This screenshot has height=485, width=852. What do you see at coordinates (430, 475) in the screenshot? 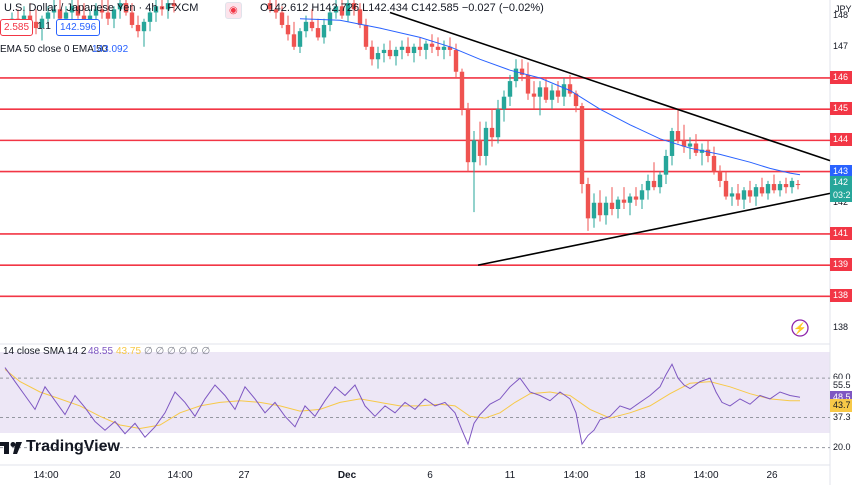
I see `time-axis-tick: 6` at bounding box center [430, 475].